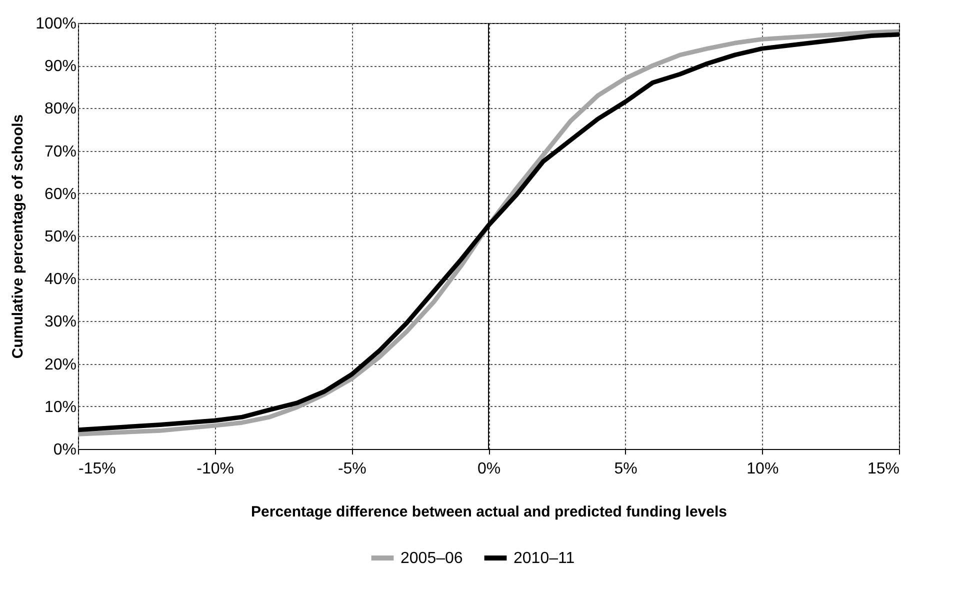 This screenshot has width=973, height=612. What do you see at coordinates (352, 469) in the screenshot?
I see `x-tick-label: -5%` at bounding box center [352, 469].